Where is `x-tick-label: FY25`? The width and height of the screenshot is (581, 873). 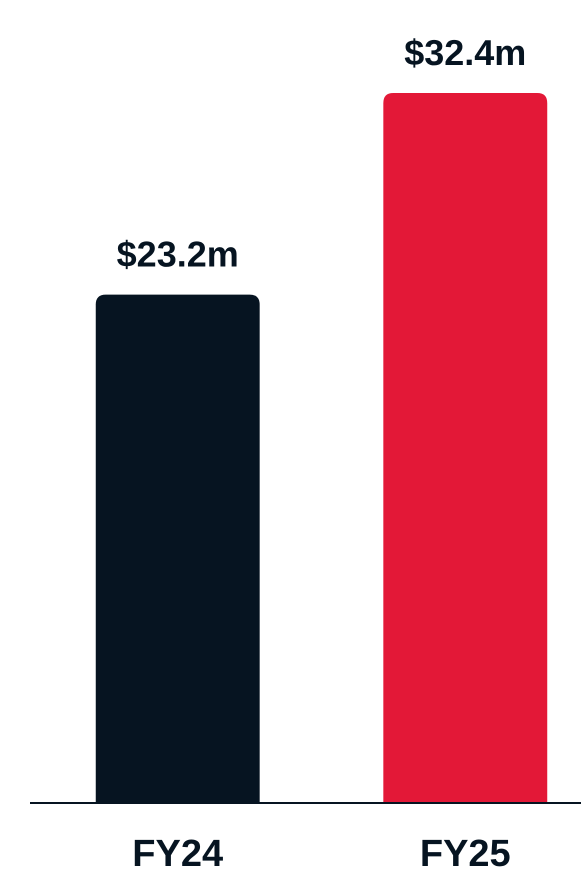 x-tick-label: FY25 is located at coordinates (465, 853).